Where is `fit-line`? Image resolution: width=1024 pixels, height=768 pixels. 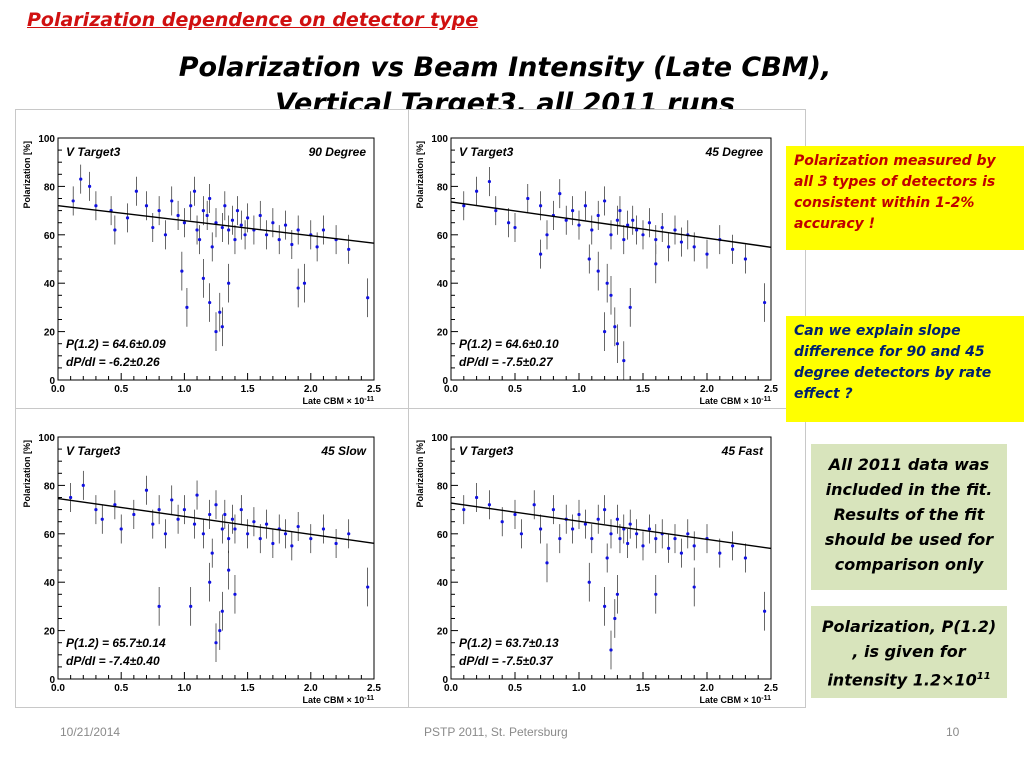
fit-line is located at coordinates (611, 526).